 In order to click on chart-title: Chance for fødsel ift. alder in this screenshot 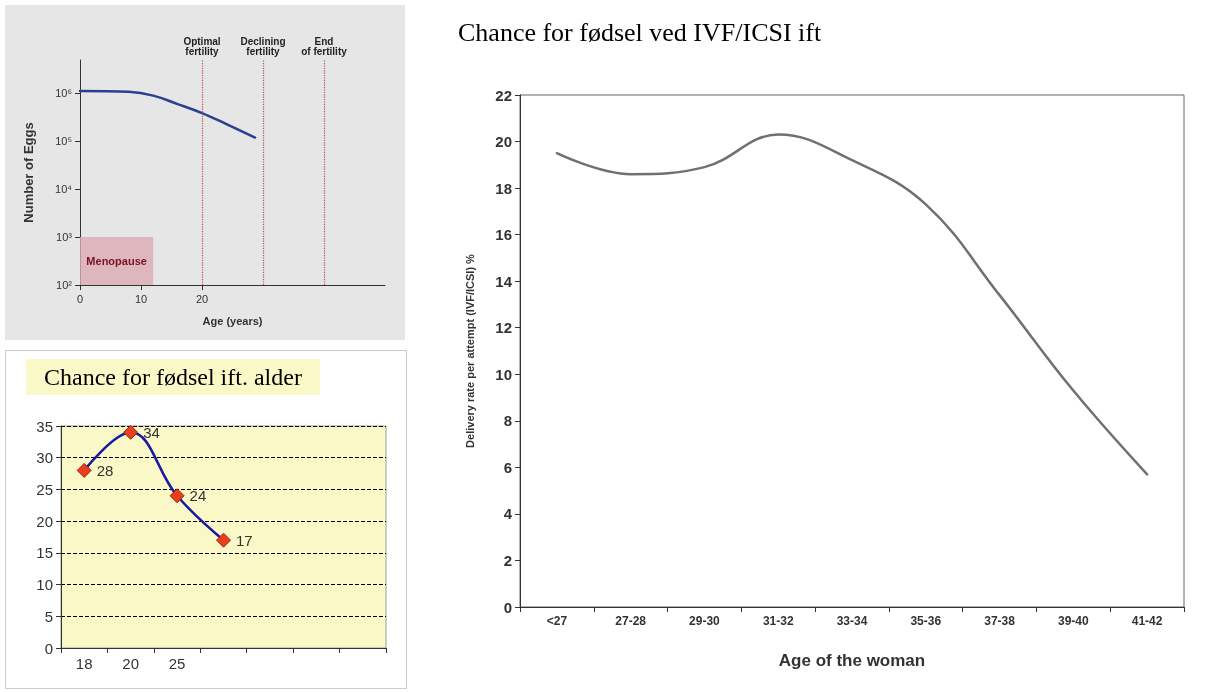, I will do `click(173, 377)`.